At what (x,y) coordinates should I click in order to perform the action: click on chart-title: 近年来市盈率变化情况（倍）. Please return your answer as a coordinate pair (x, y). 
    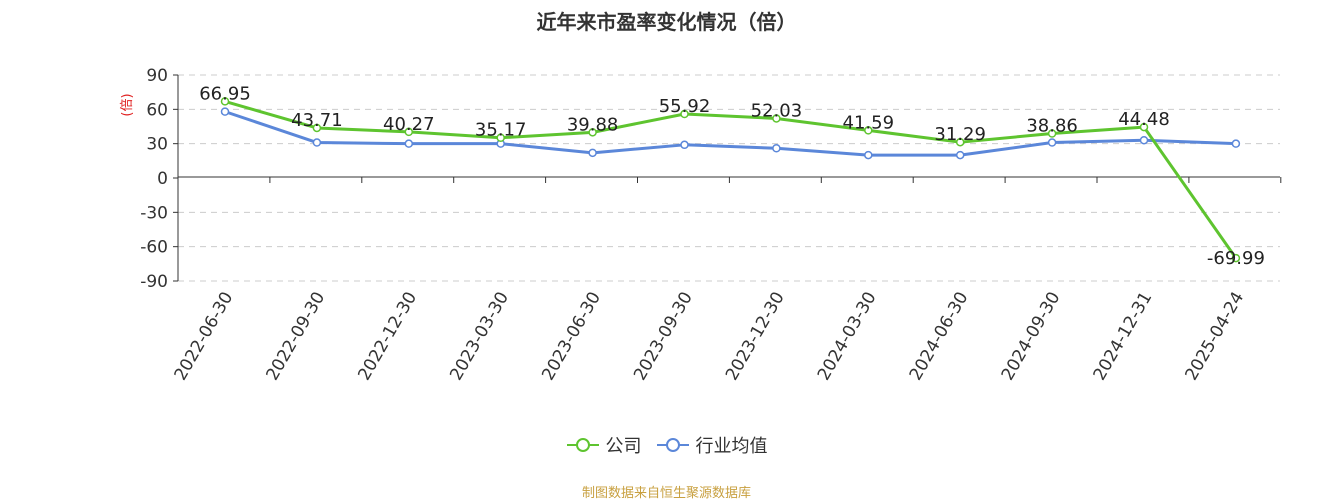
    Looking at the image, I should click on (666, 22).